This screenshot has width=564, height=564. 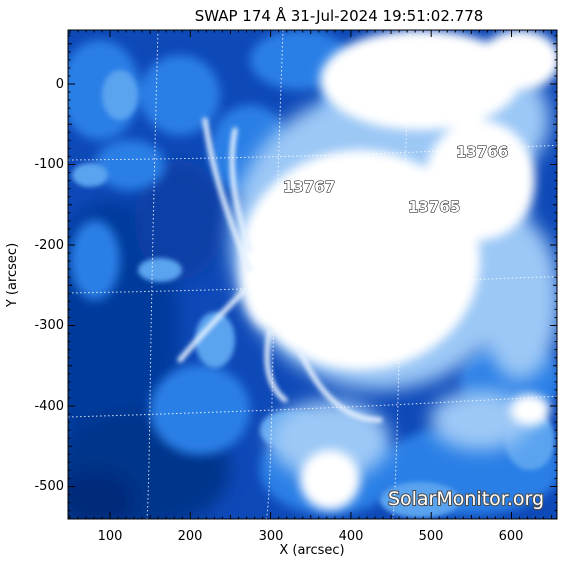 What do you see at coordinates (482, 152) in the screenshot?
I see `region-label: 13766` at bounding box center [482, 152].